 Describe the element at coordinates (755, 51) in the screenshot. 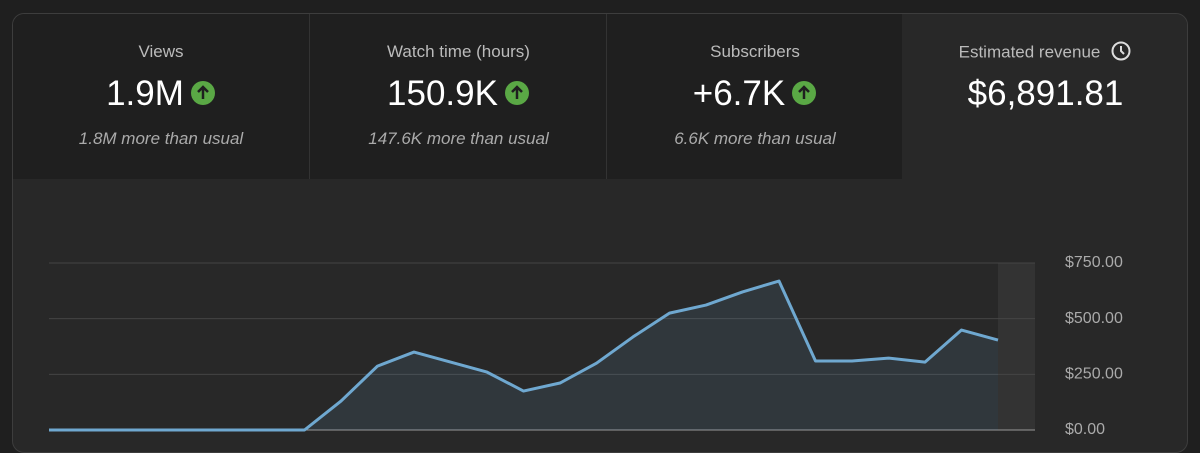

I see `card-label: Subscribers` at that location.